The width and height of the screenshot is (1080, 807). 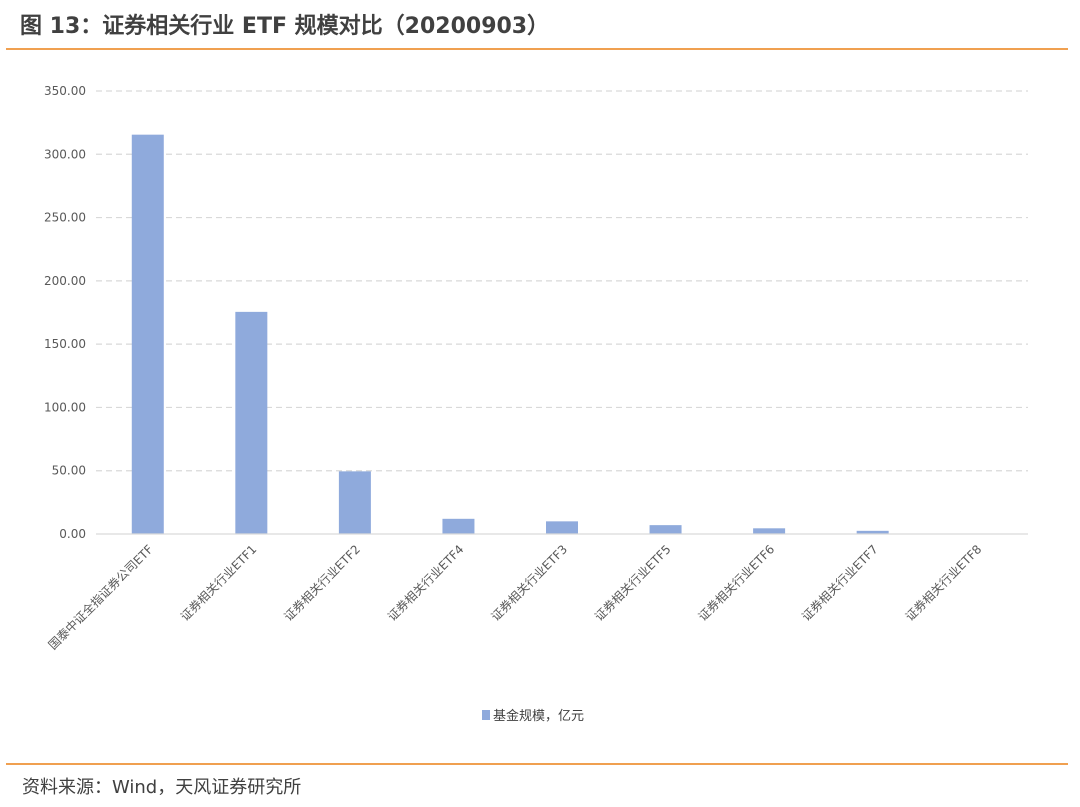 I want to click on legend-swatch, so click(x=486, y=715).